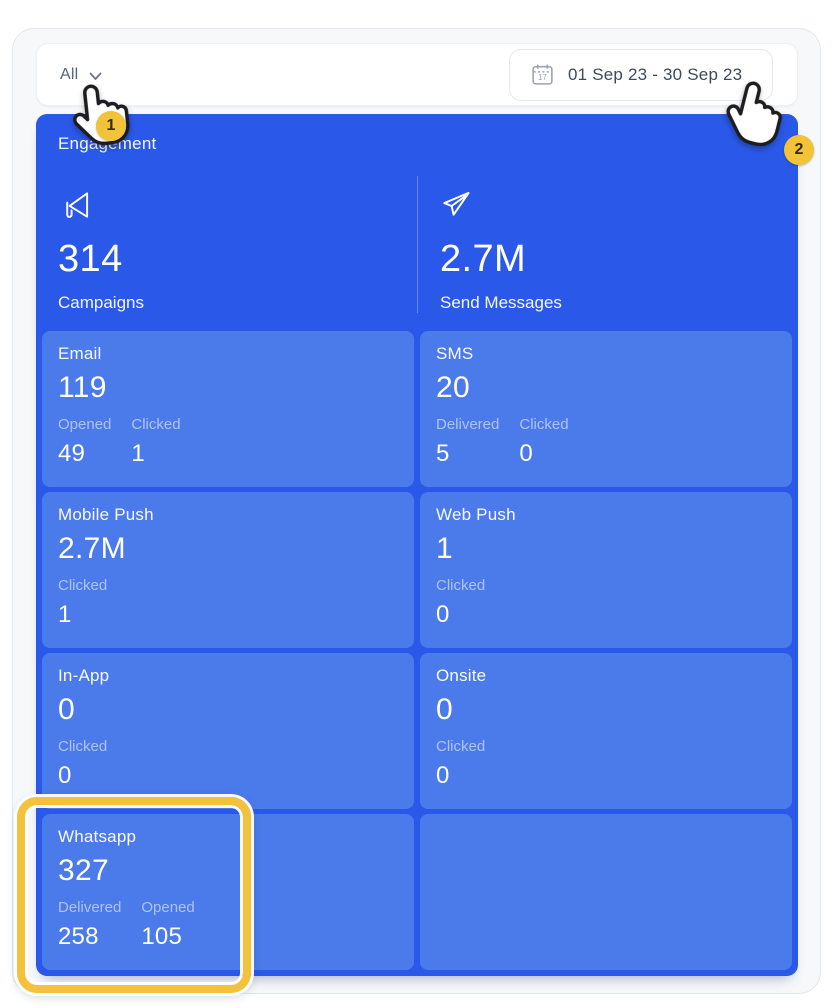  Describe the element at coordinates (228, 409) in the screenshot. I see `card-email: Email 119 Opened 49 Clicked 1` at that location.